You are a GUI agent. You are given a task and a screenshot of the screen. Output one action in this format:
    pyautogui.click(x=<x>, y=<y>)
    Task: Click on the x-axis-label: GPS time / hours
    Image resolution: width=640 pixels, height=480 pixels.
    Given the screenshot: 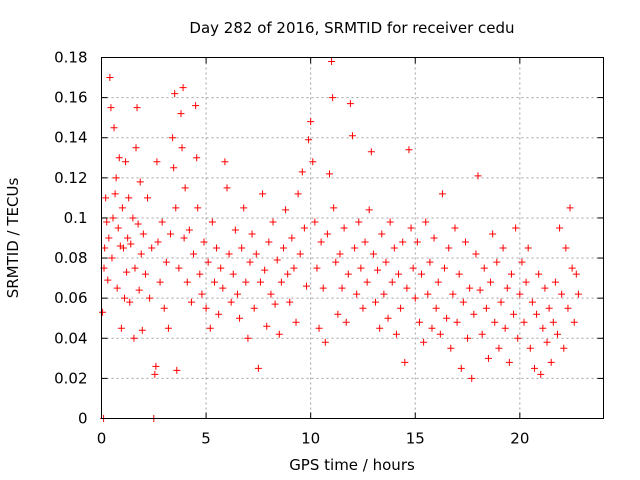 What is the action you would take?
    pyautogui.click(x=352, y=465)
    